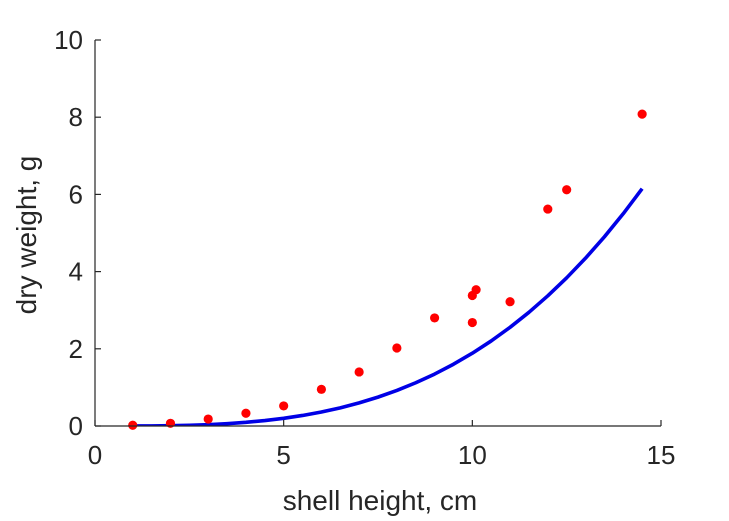 The image size is (729, 521). What do you see at coordinates (95, 455) in the screenshot?
I see `x-tick-label: 0` at bounding box center [95, 455].